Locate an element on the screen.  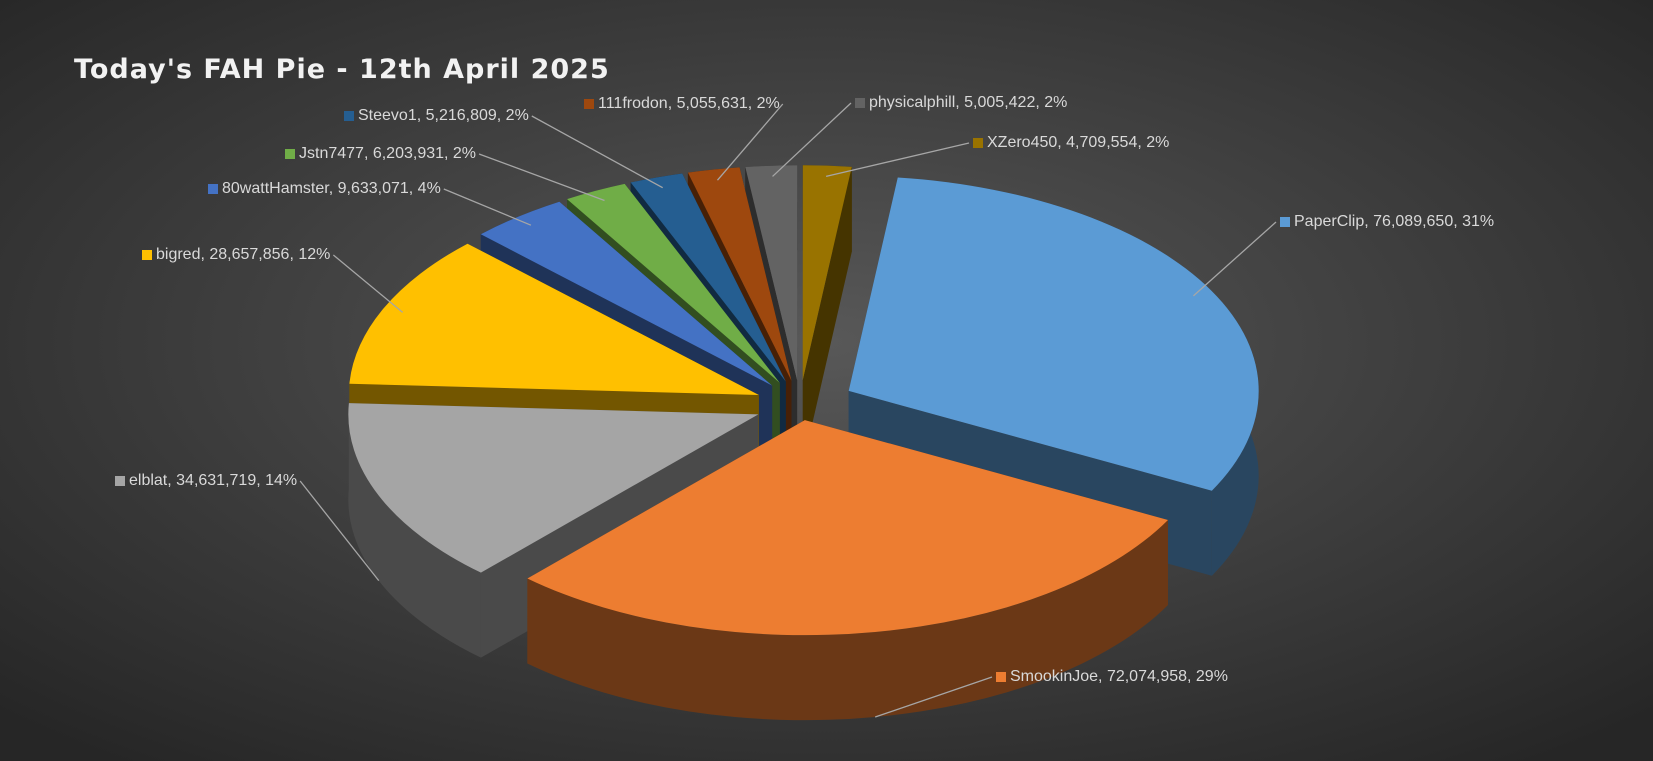
data-label: bigred, 28,657,856, 12% is located at coordinates (243, 254).